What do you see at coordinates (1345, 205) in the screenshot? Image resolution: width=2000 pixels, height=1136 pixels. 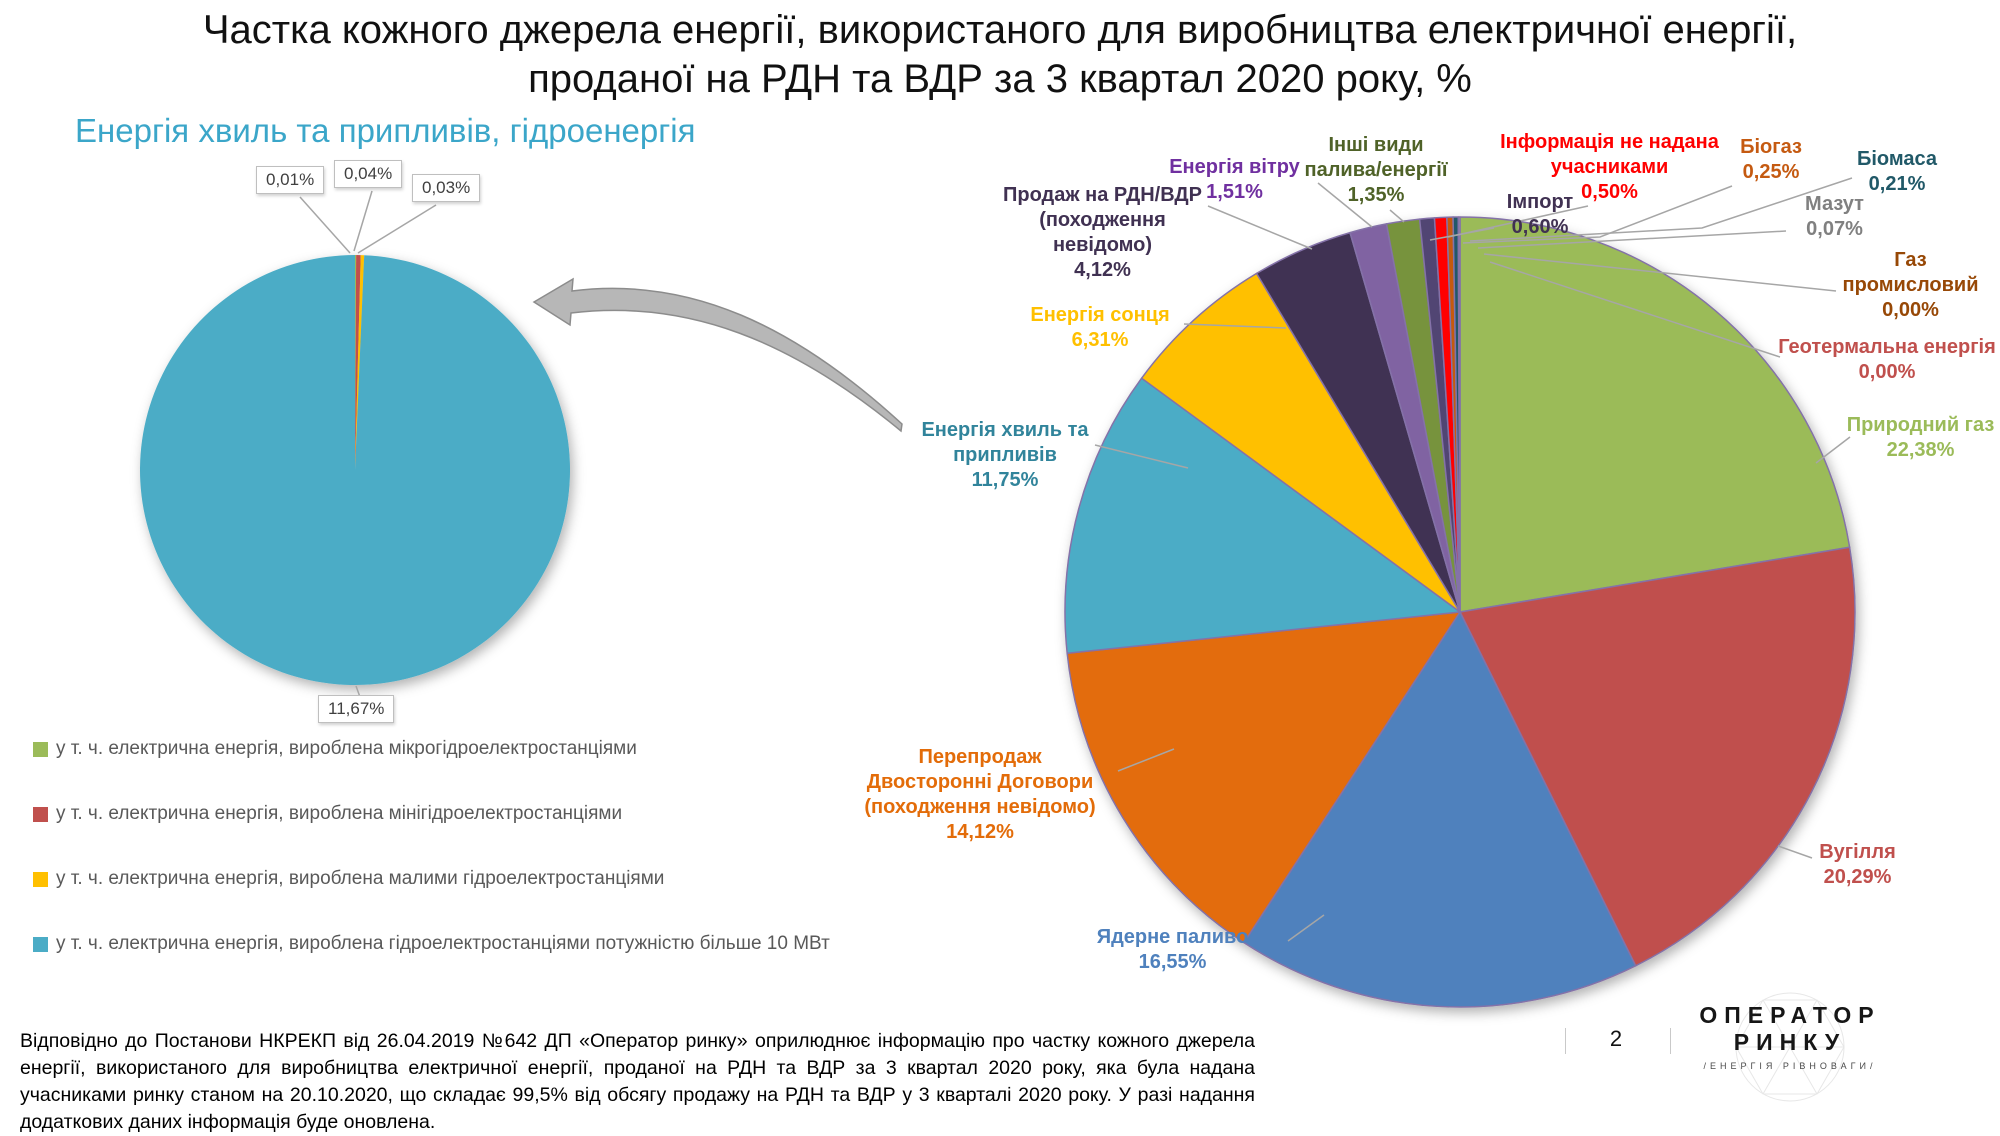 I see `leader-wind` at bounding box center [1345, 205].